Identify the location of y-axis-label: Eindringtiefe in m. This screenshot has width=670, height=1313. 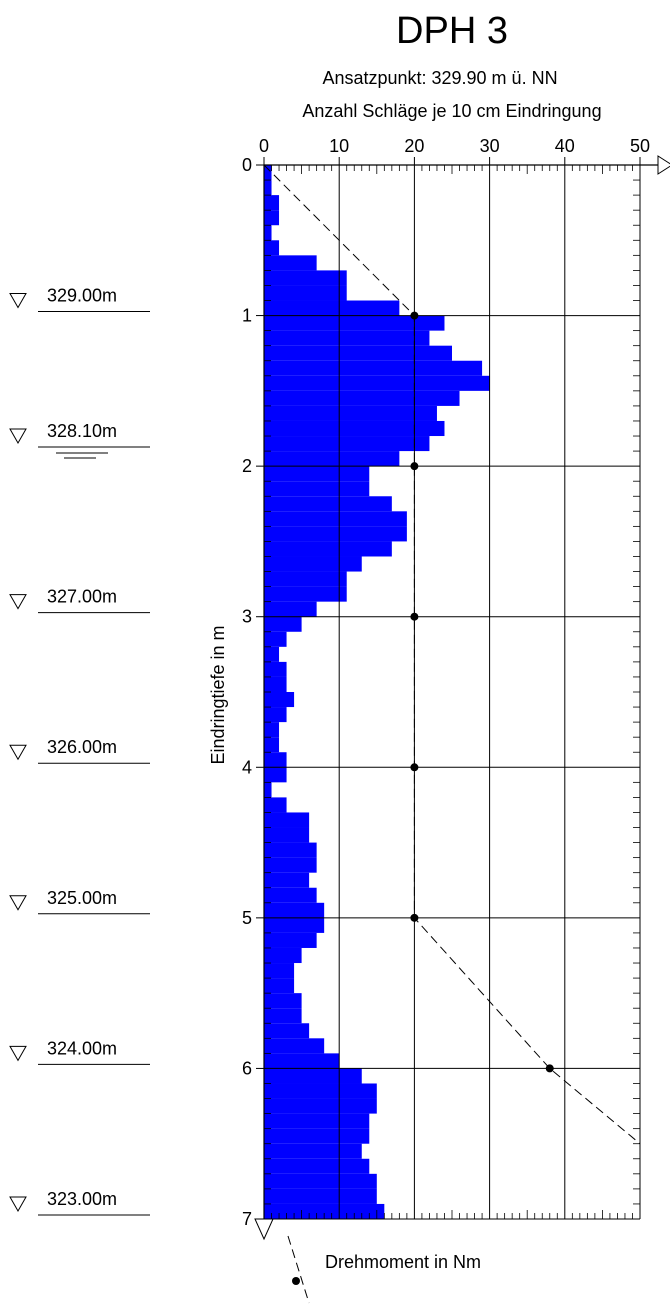
(218, 694).